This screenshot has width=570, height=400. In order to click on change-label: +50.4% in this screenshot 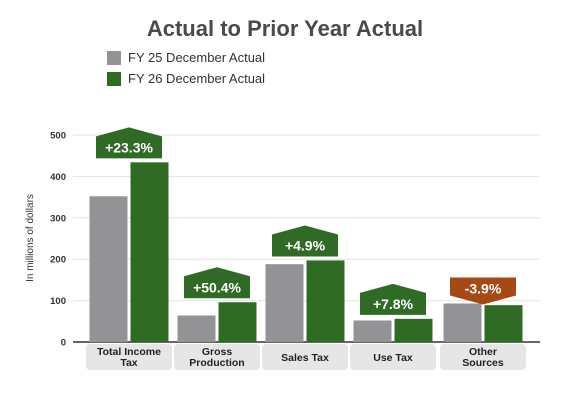, I will do `click(217, 287)`.